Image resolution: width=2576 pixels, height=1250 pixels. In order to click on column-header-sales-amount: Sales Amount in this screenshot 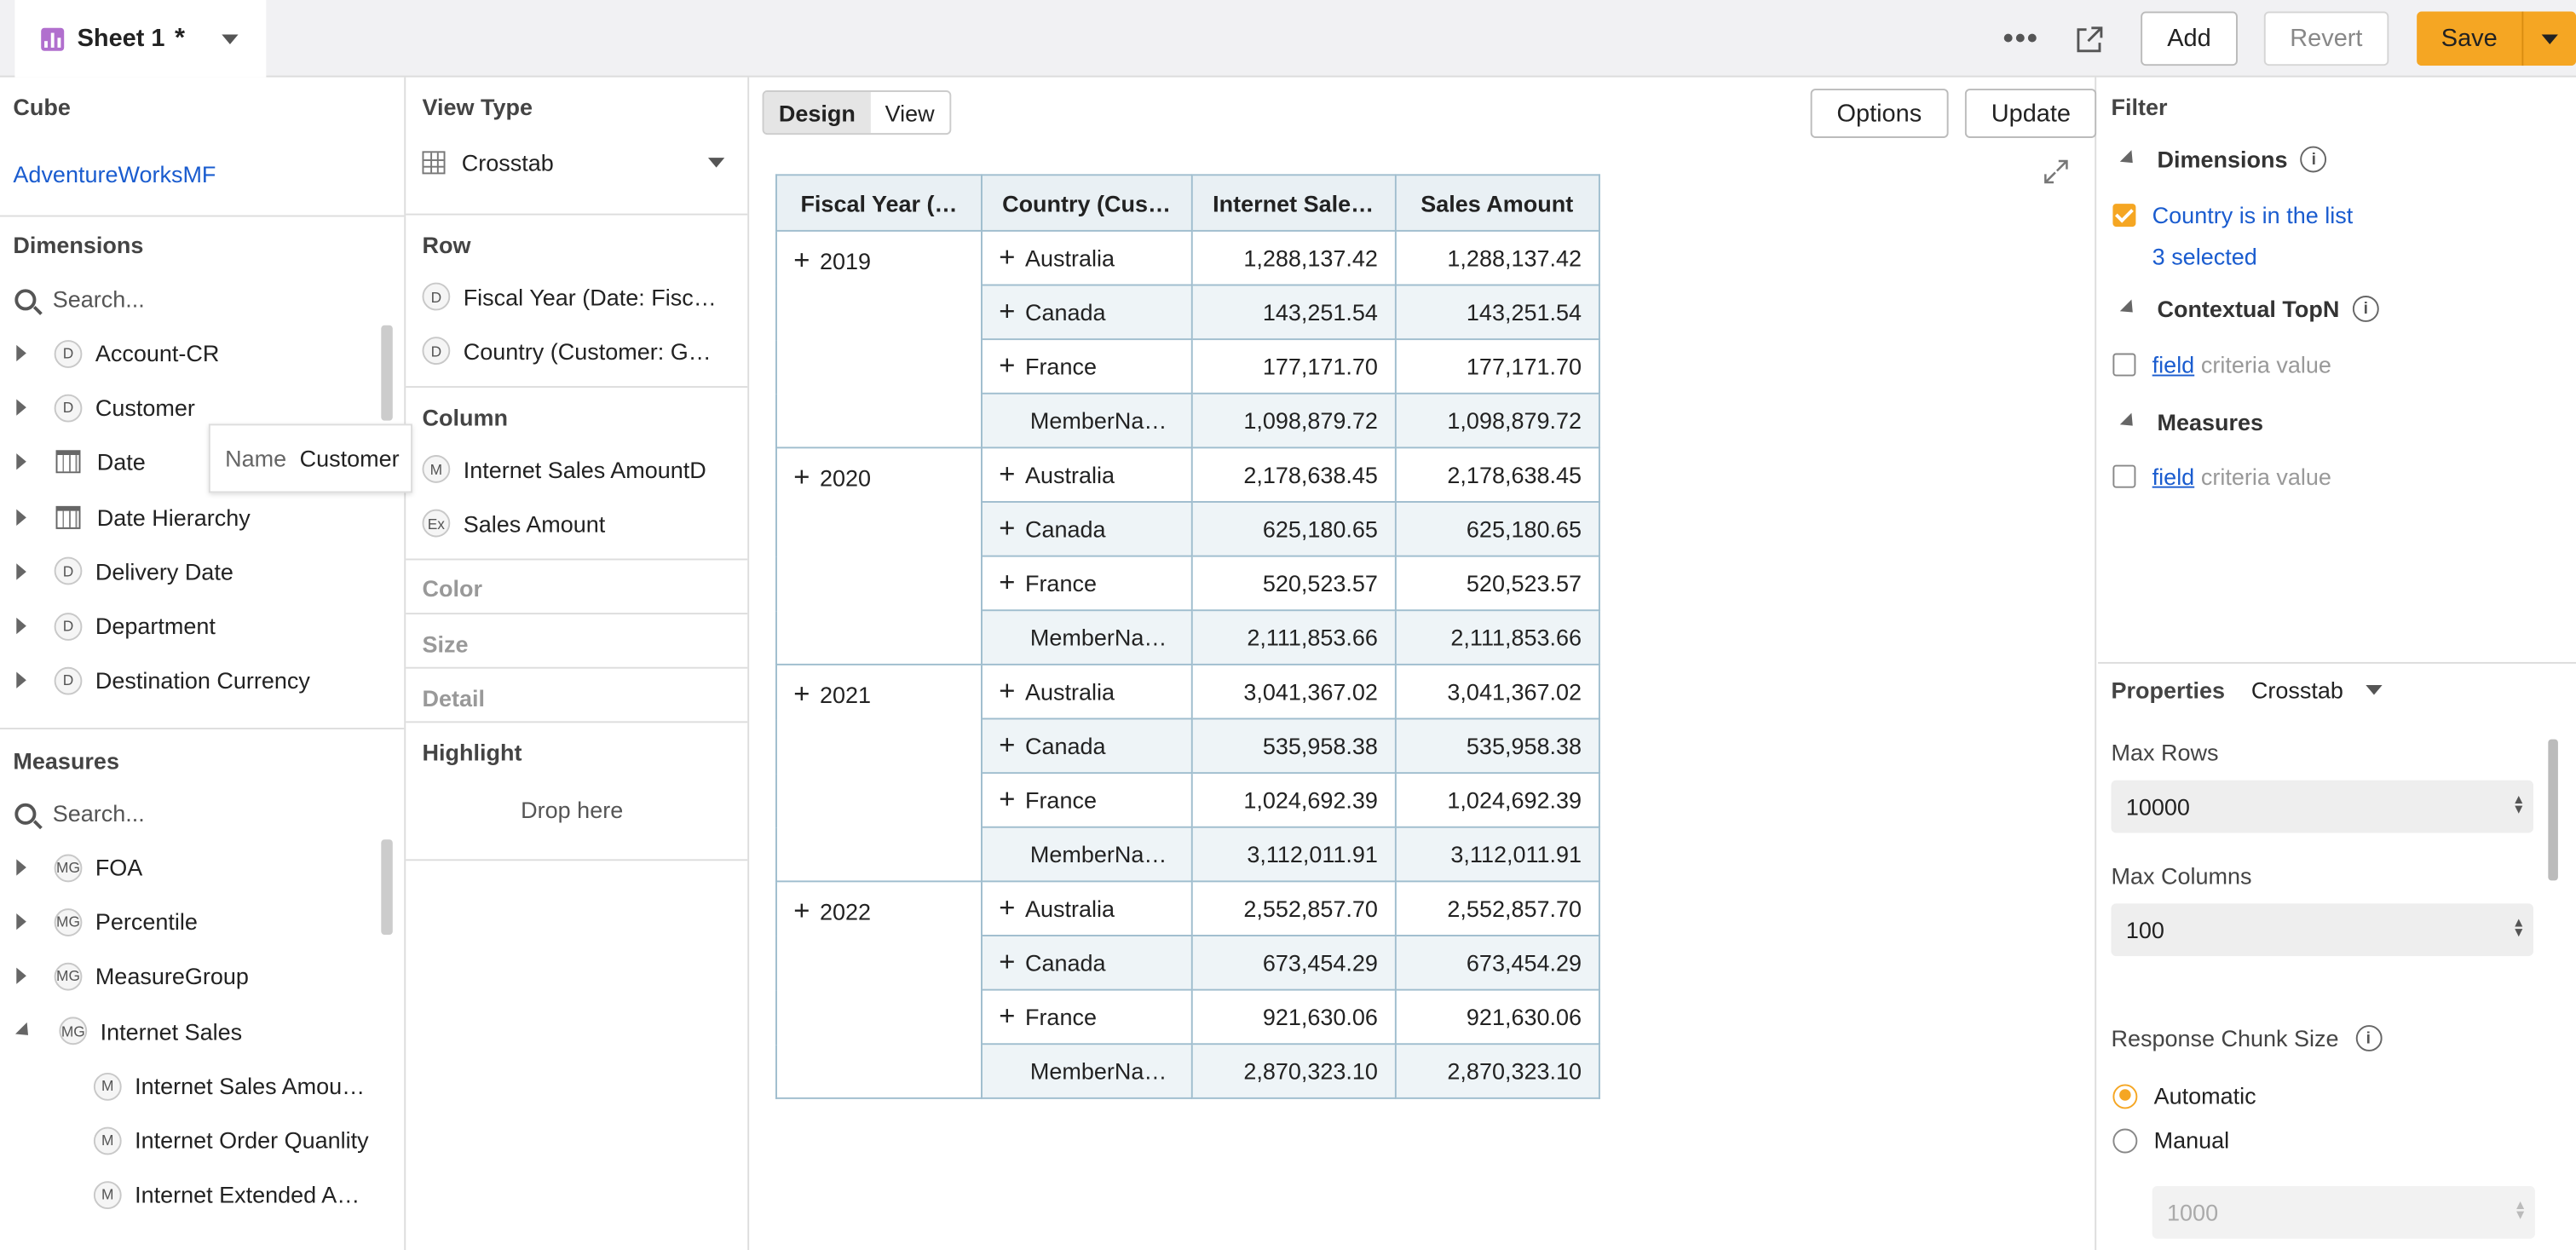, I will do `click(1497, 203)`.